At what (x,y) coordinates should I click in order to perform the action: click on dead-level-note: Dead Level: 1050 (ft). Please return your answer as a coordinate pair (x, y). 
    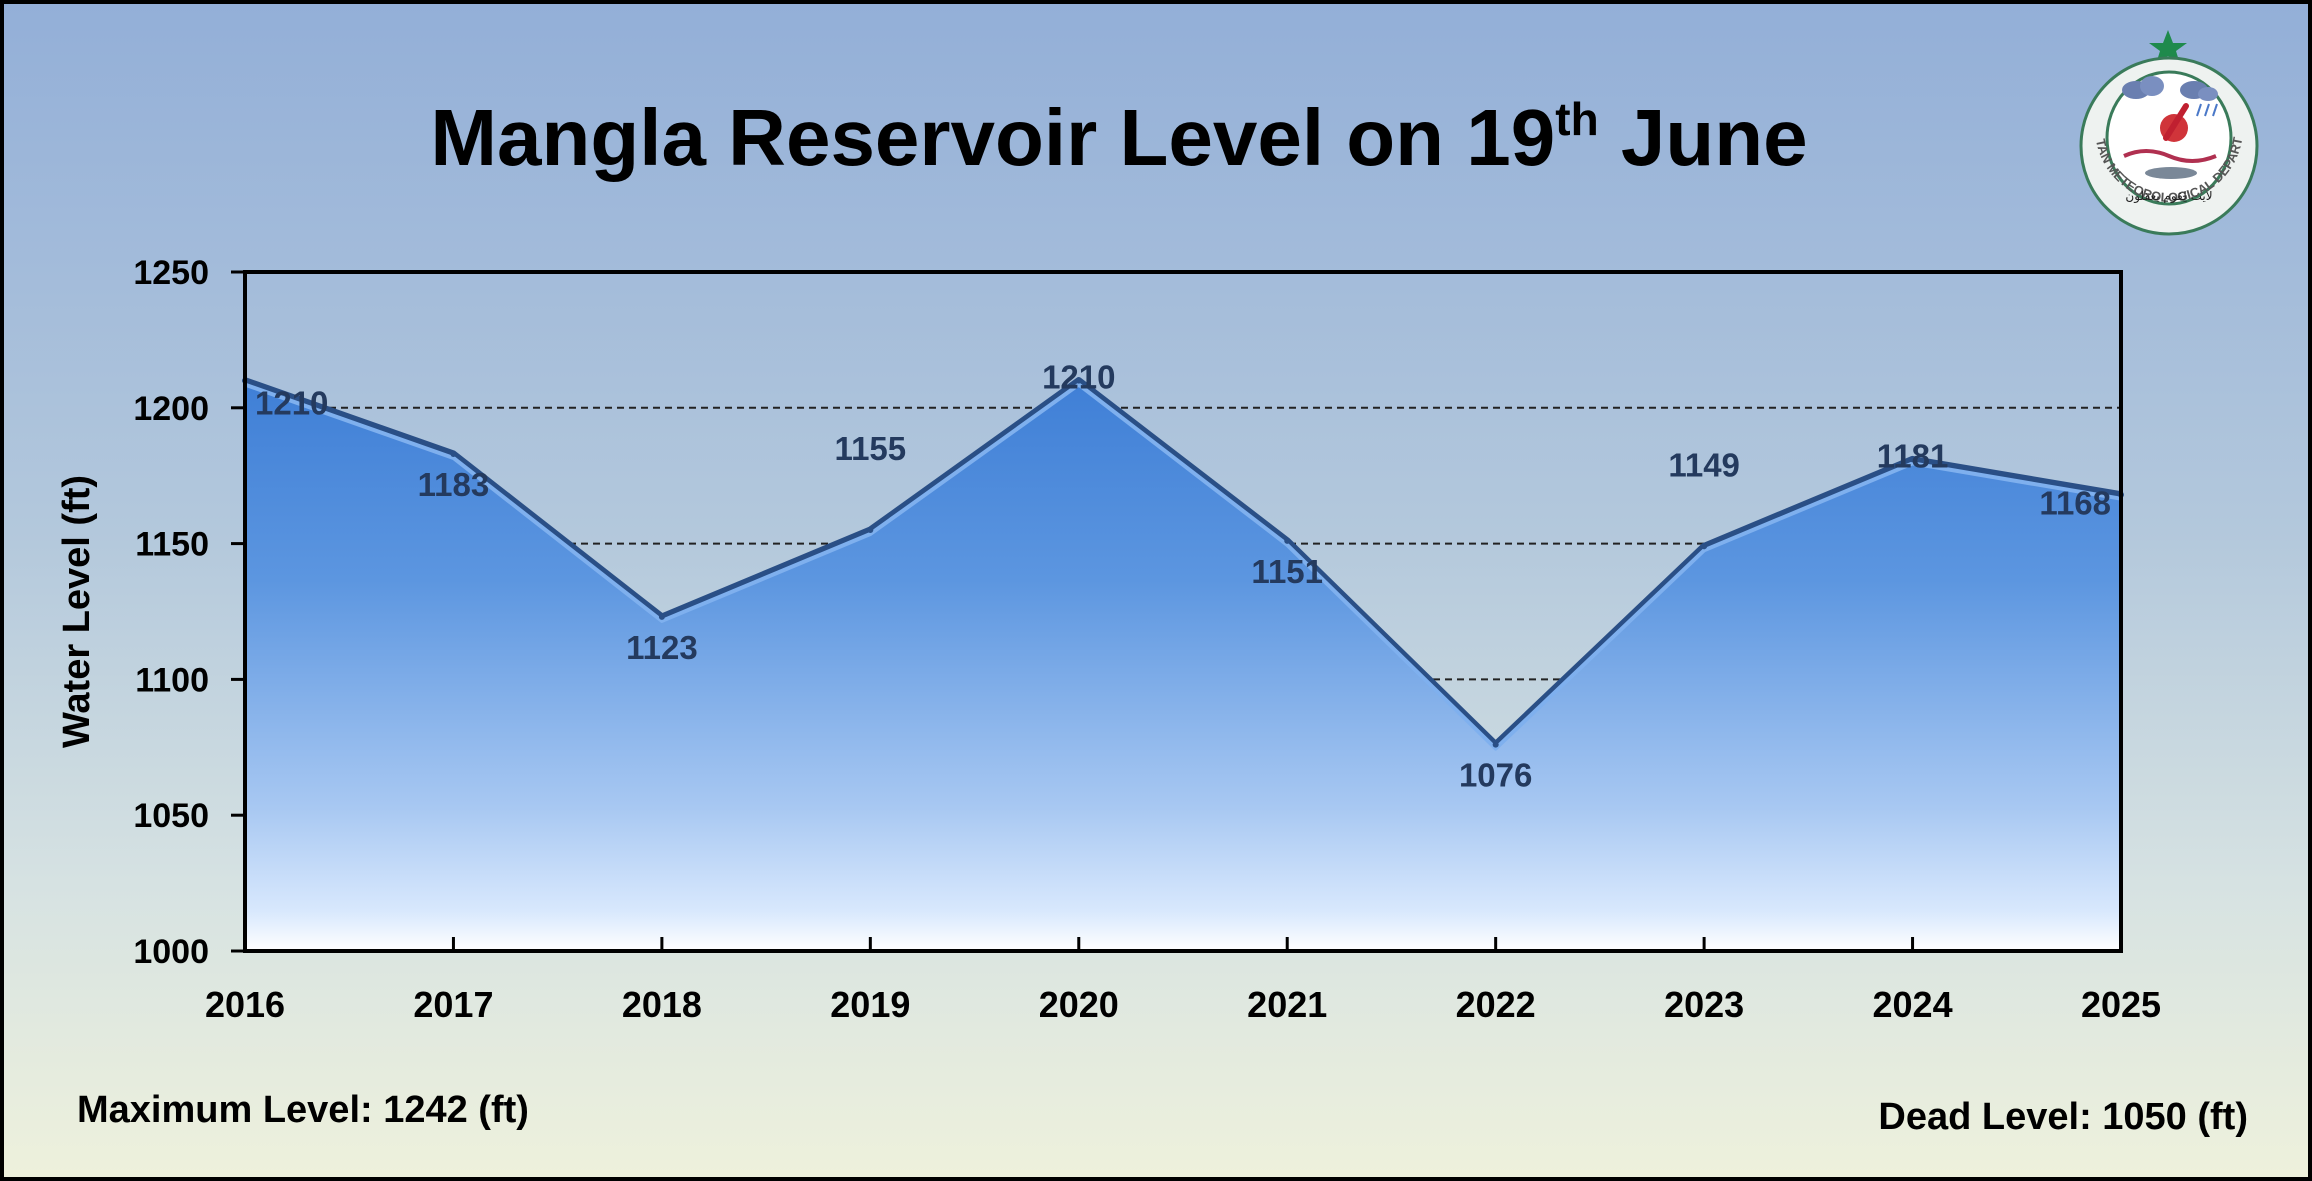
    Looking at the image, I should click on (2063, 1117).